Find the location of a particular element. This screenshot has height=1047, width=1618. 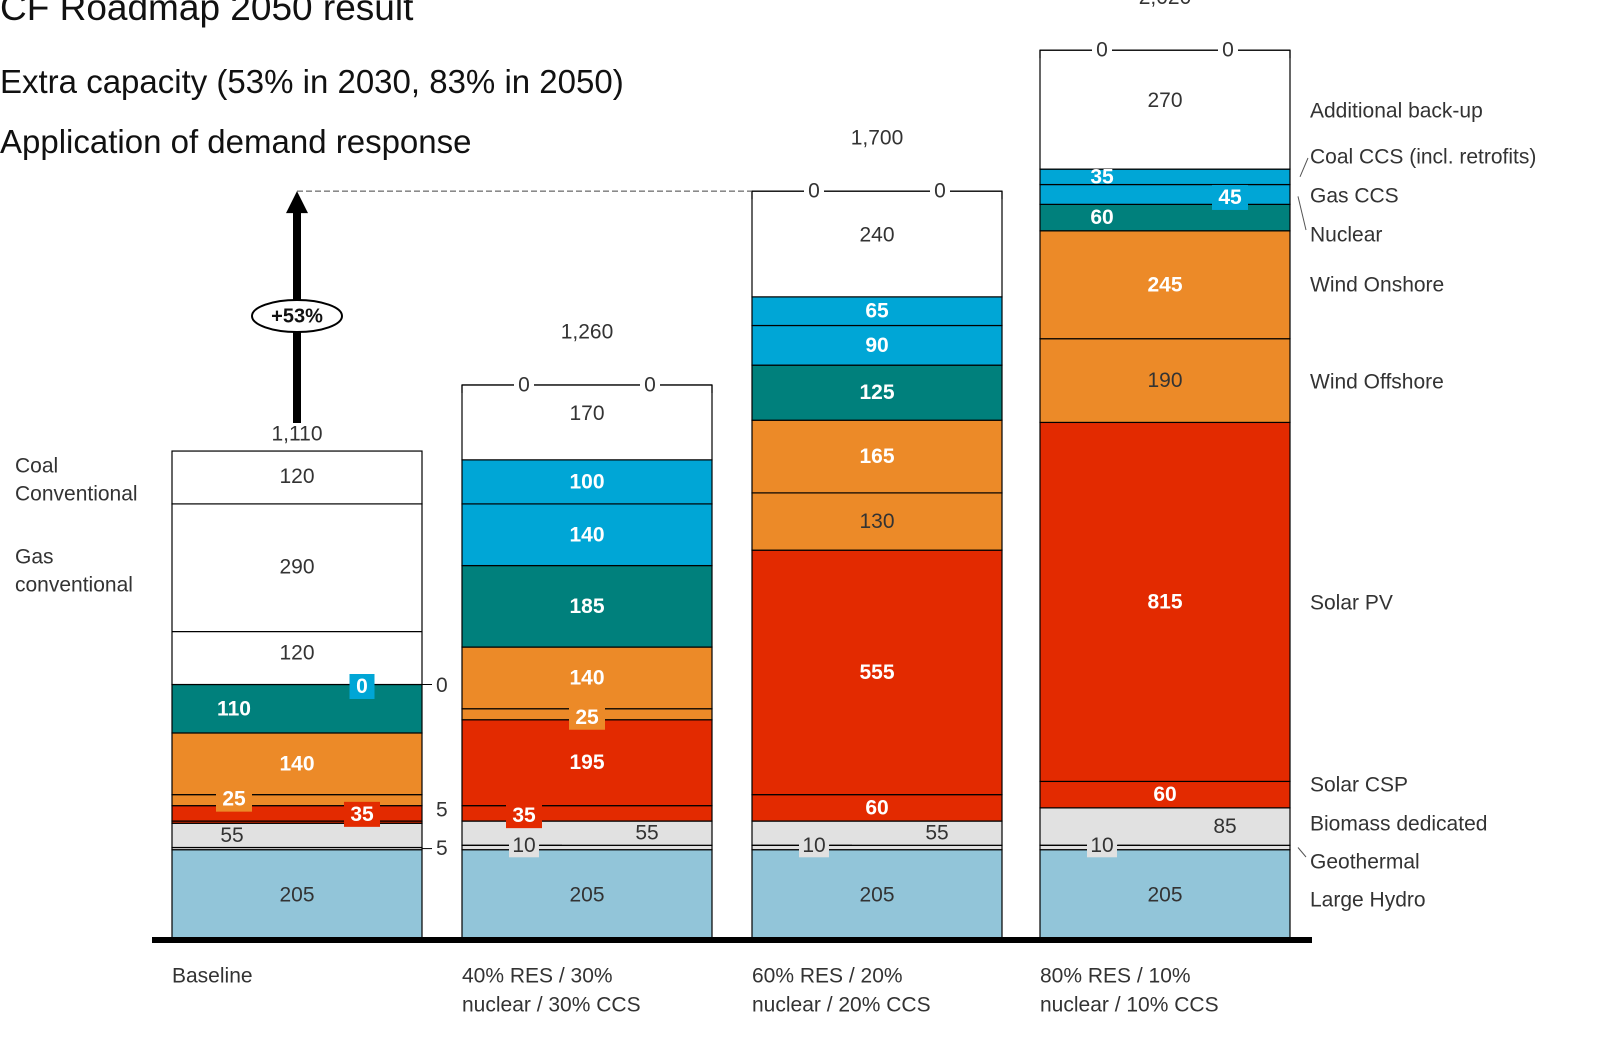

value-label-solar-pv-0-badge is located at coordinates (362, 814).